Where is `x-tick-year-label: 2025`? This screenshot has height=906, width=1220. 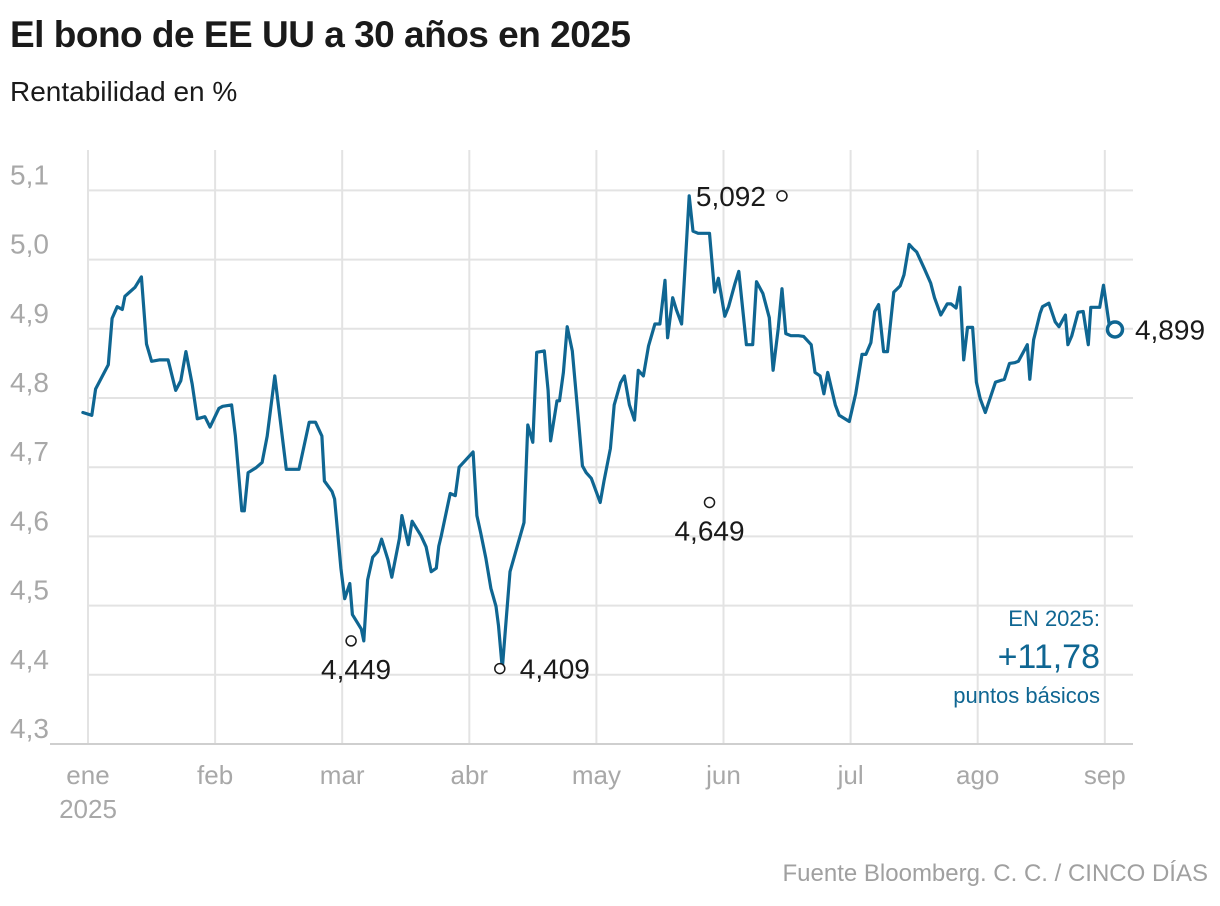
x-tick-year-label: 2025 is located at coordinates (88, 809).